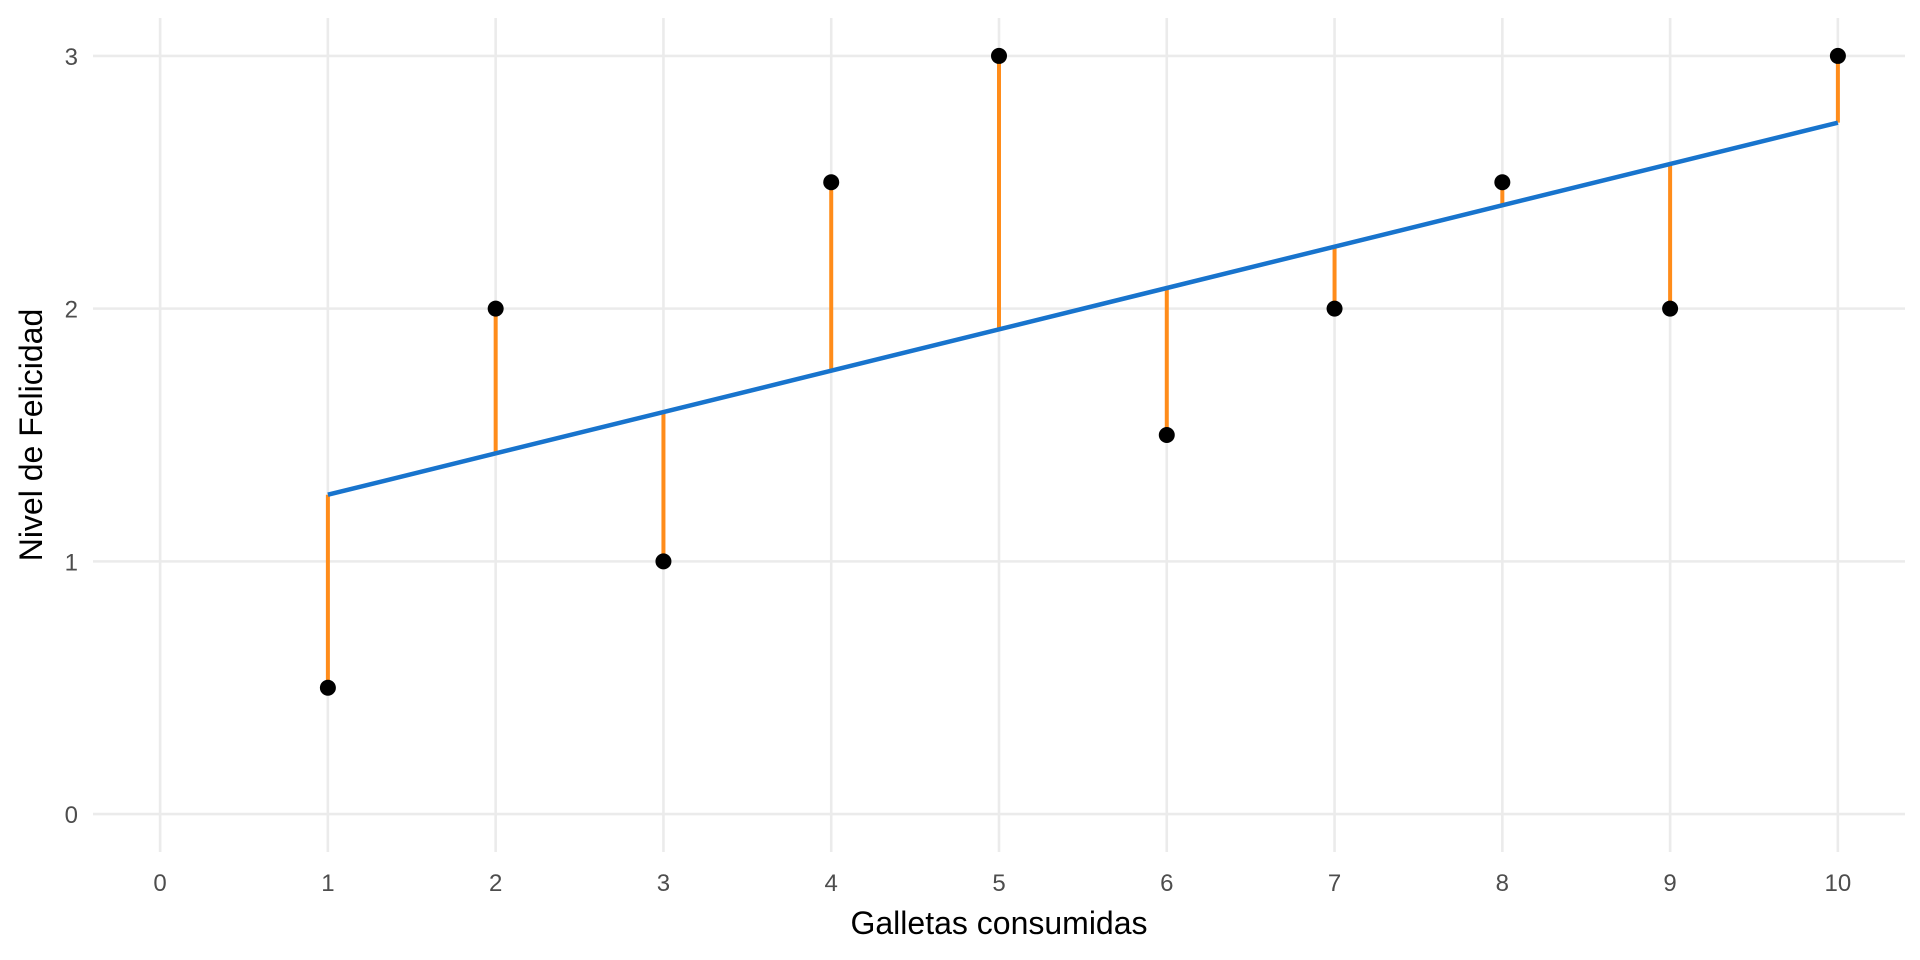 Image resolution: width=1920 pixels, height=960 pixels. I want to click on y-tick-label: 2, so click(71, 310).